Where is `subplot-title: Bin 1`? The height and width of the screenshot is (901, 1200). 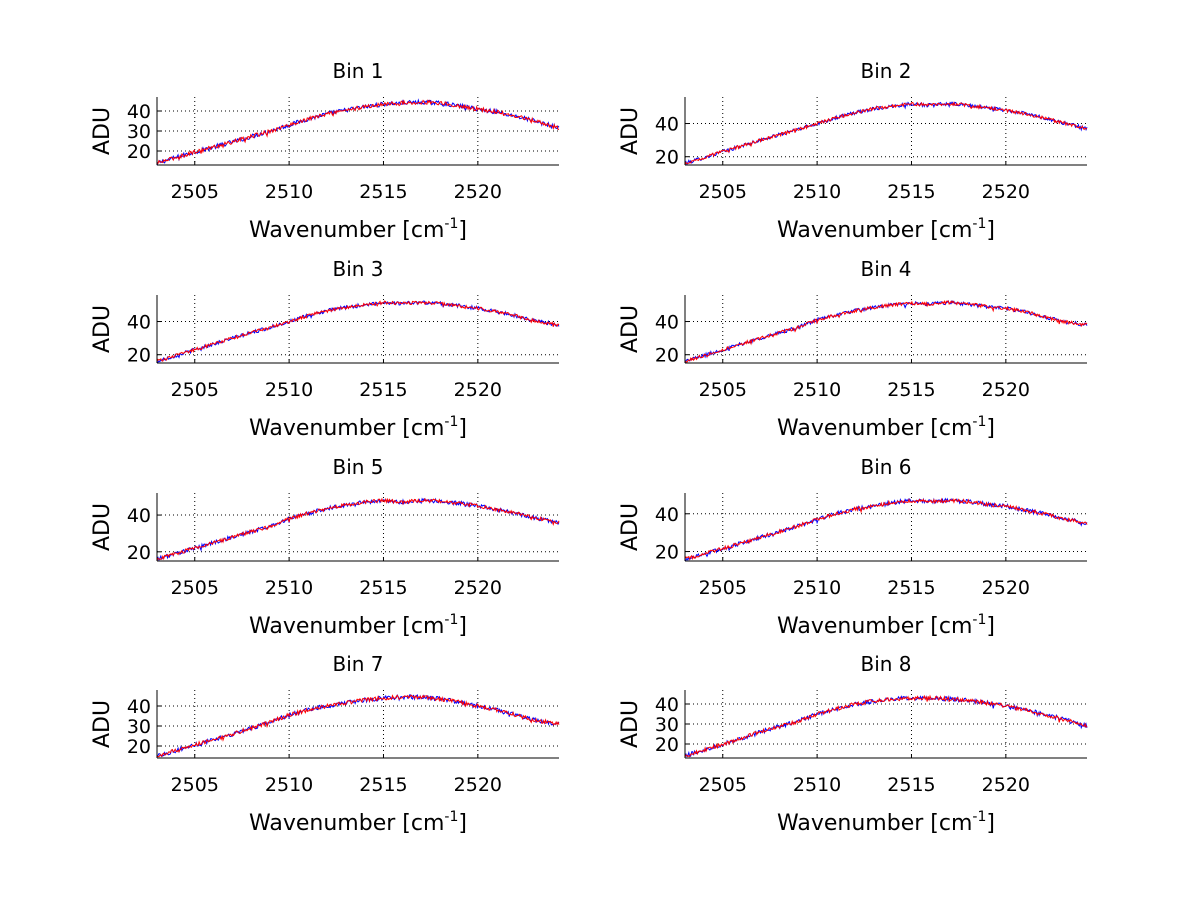
subplot-title: Bin 1 is located at coordinates (357, 71).